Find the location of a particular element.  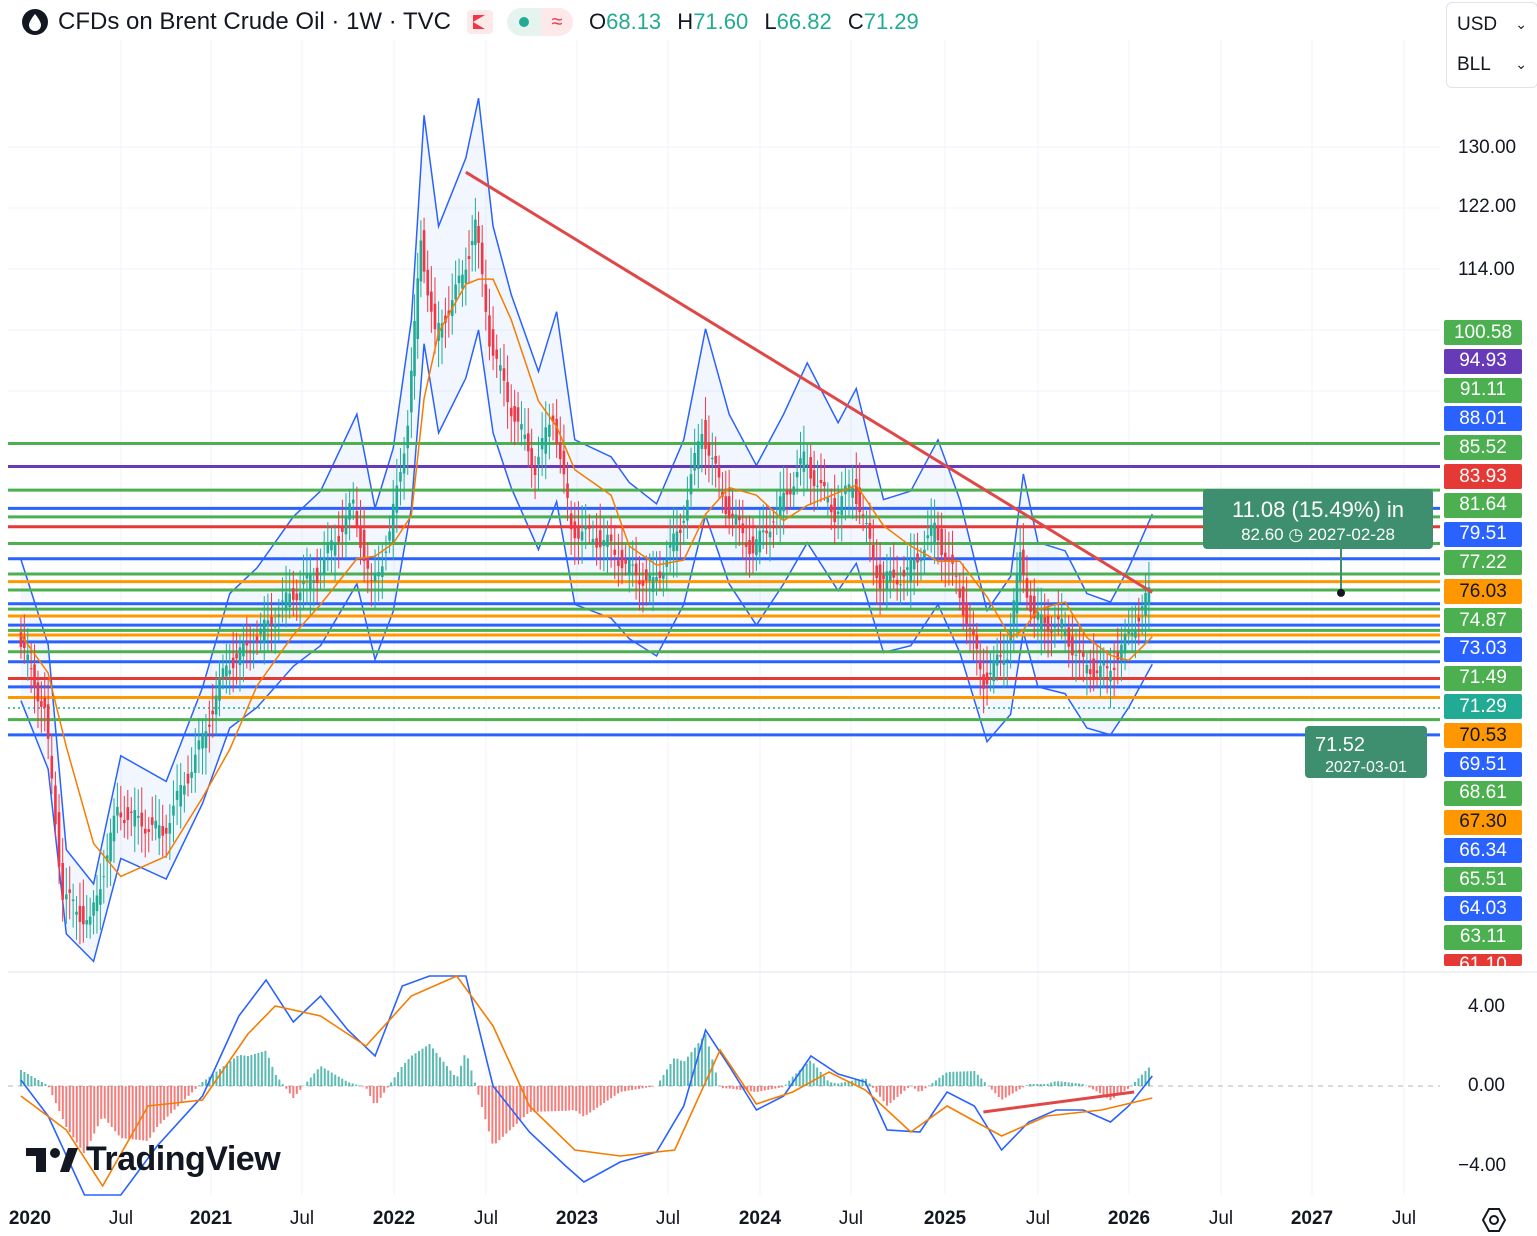

wave-icon: ≈ is located at coordinates (556, 22).